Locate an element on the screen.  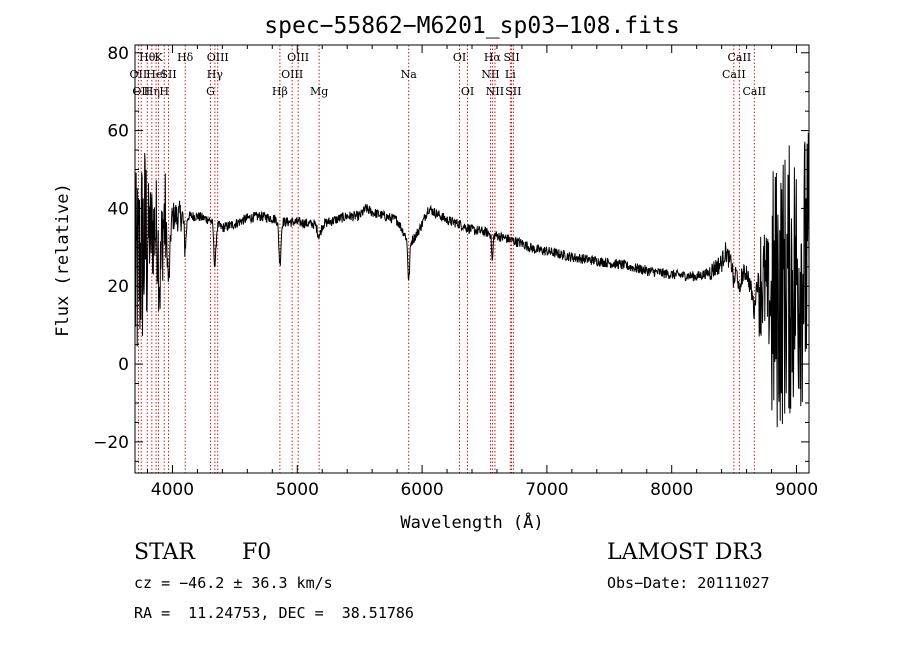
observation-date: Obs−Date: 20111027 is located at coordinates (688, 583).